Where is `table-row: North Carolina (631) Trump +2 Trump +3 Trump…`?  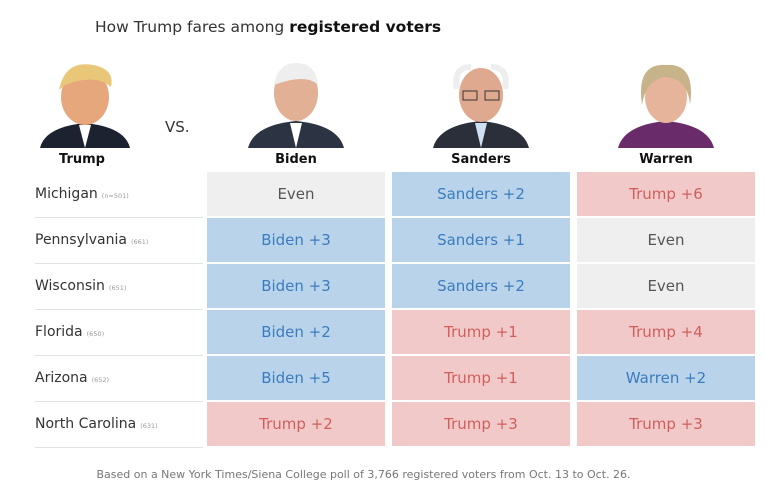
table-row: North Carolina (631) Trump +2 Trump +3 Trump… is located at coordinates (395, 425).